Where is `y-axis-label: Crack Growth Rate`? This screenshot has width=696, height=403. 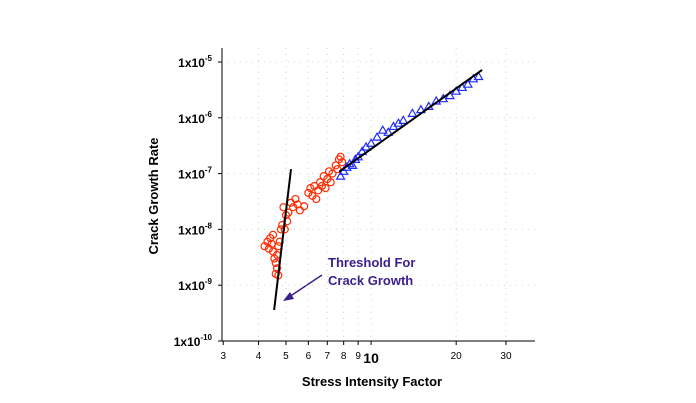
y-axis-label: Crack Growth Rate is located at coordinates (153, 195).